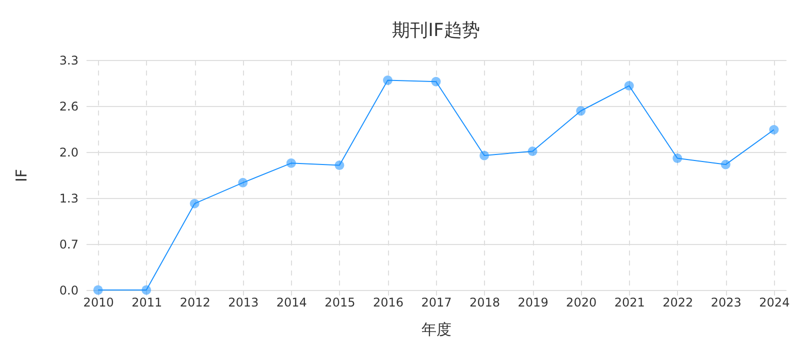  What do you see at coordinates (340, 303) in the screenshot?
I see `x-tick-label: 2015` at bounding box center [340, 303].